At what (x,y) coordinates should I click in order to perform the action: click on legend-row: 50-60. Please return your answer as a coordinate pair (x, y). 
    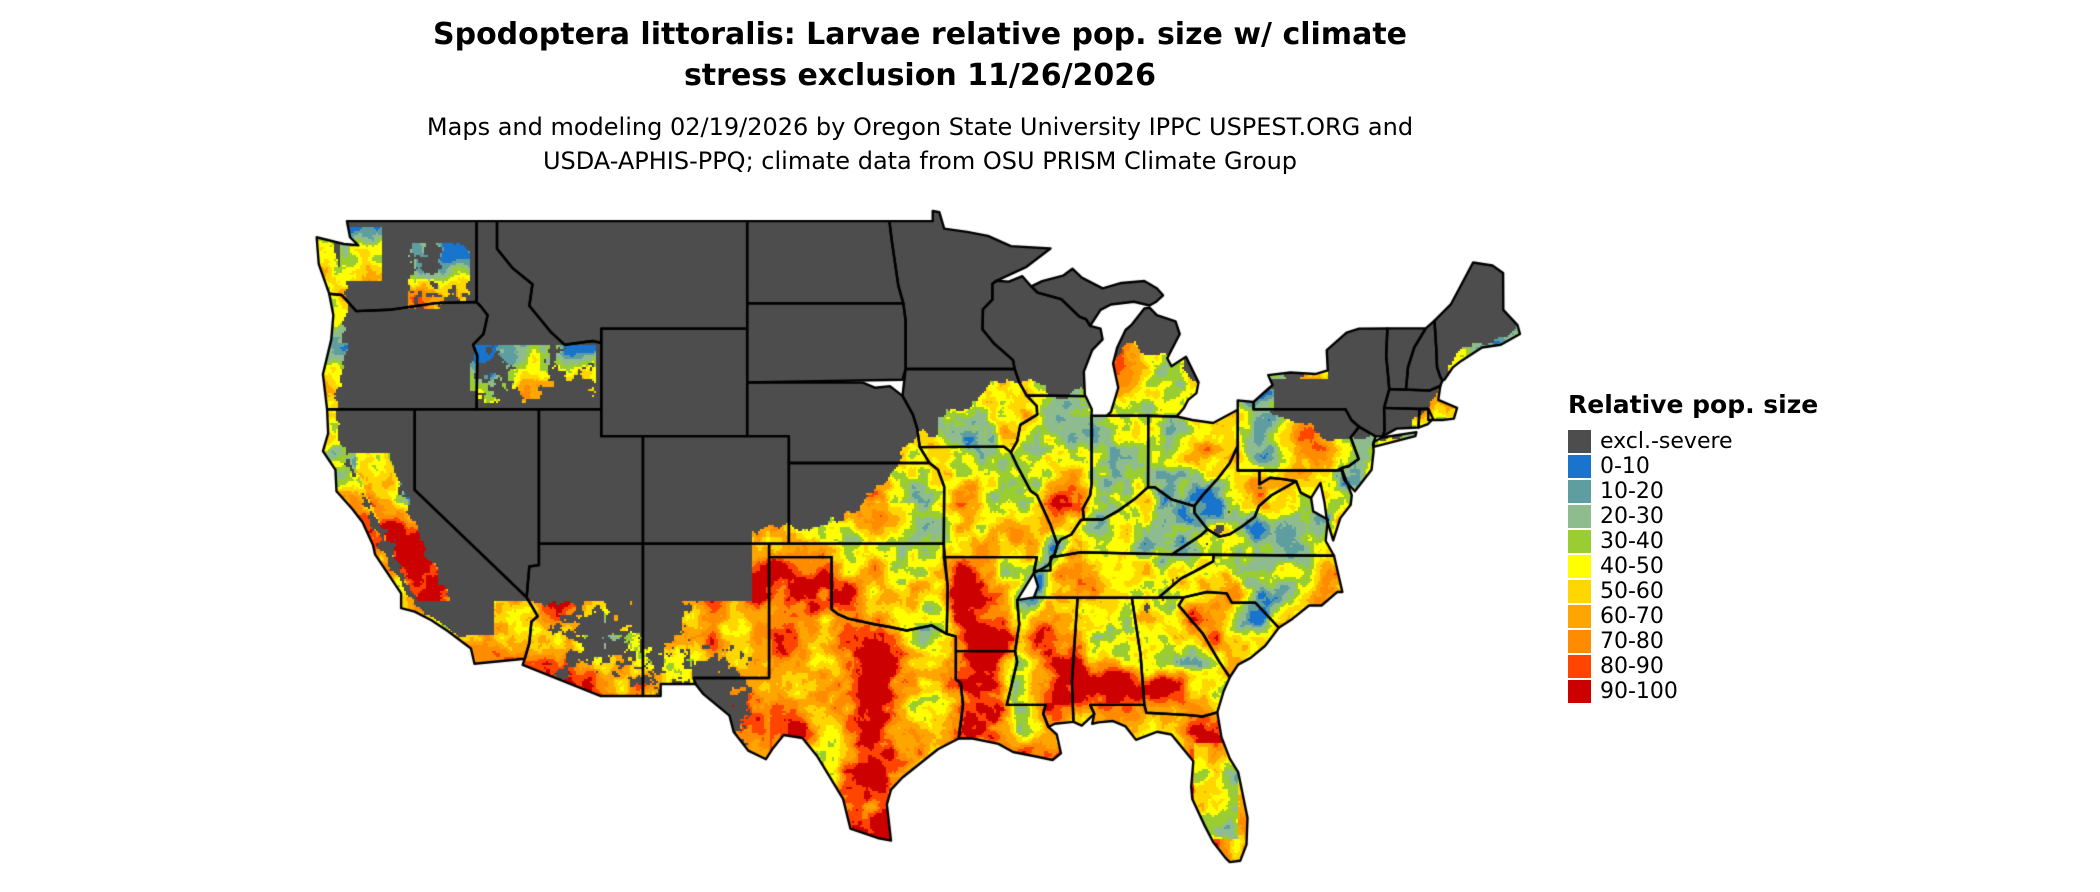
    Looking at the image, I should click on (1733, 591).